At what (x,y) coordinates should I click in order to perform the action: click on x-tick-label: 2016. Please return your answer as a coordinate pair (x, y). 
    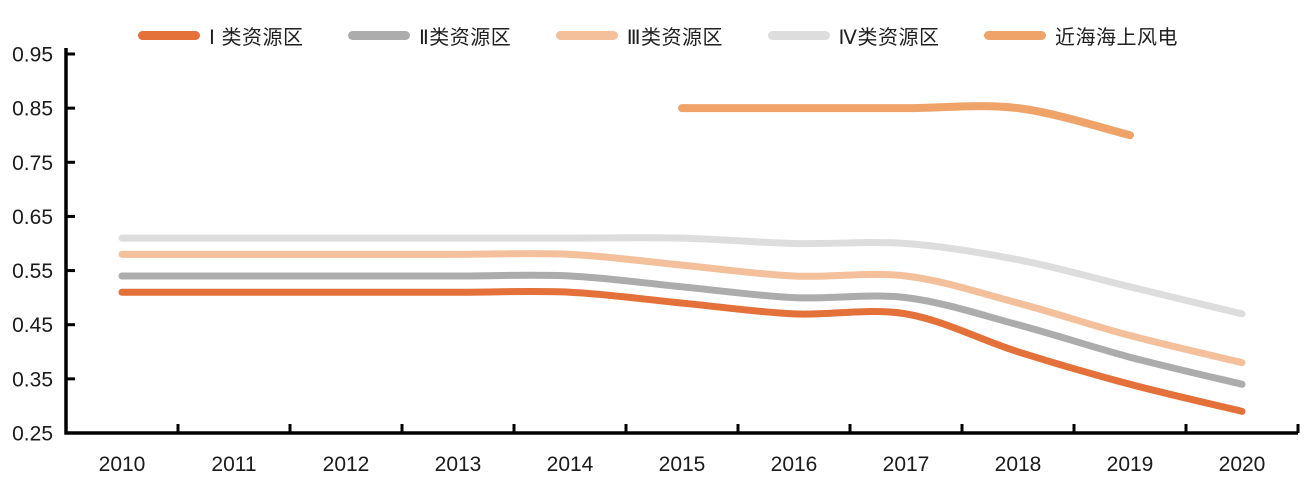
    Looking at the image, I should click on (794, 464).